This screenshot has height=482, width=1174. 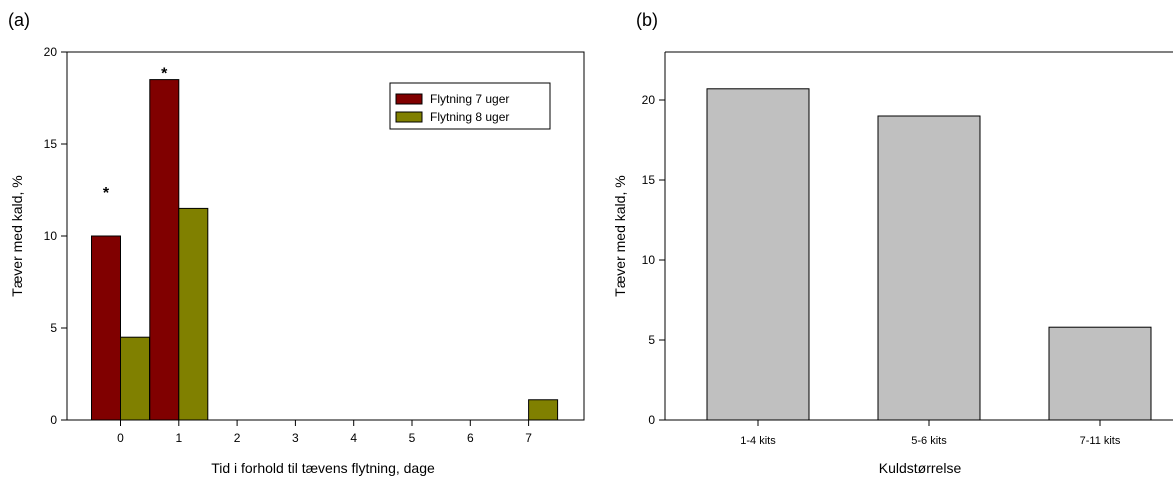 I want to click on legend-label-series-1: Flytning 7 uger, so click(x=469, y=99).